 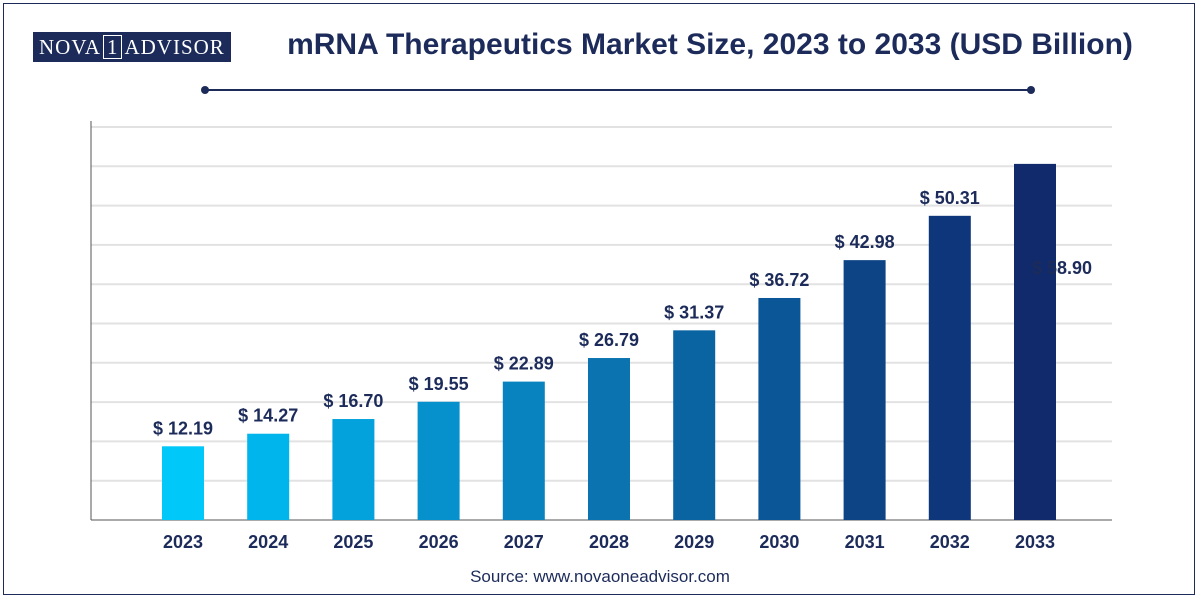 What do you see at coordinates (950, 198) in the screenshot?
I see `data-label-2032: $ 50.31` at bounding box center [950, 198].